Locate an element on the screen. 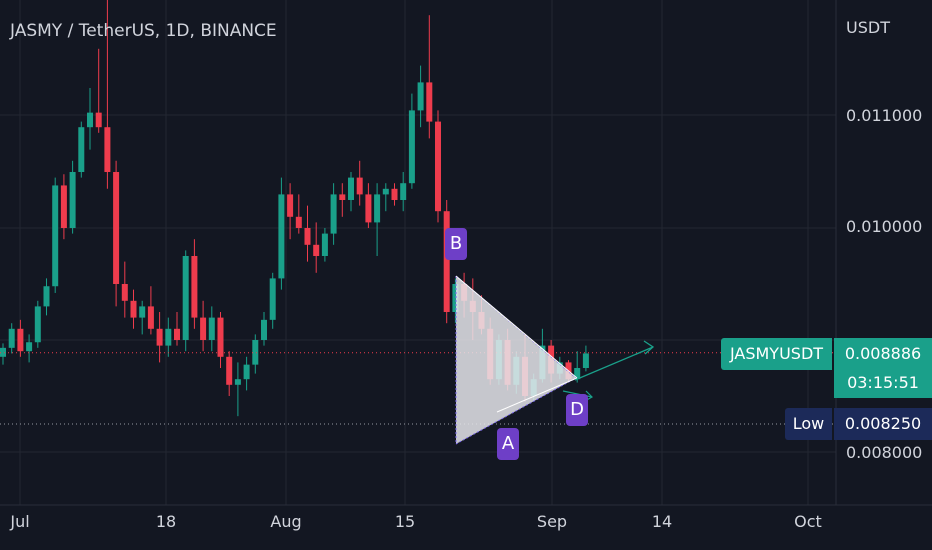 This screenshot has width=932, height=550. pattern-point-b: B is located at coordinates (456, 244).